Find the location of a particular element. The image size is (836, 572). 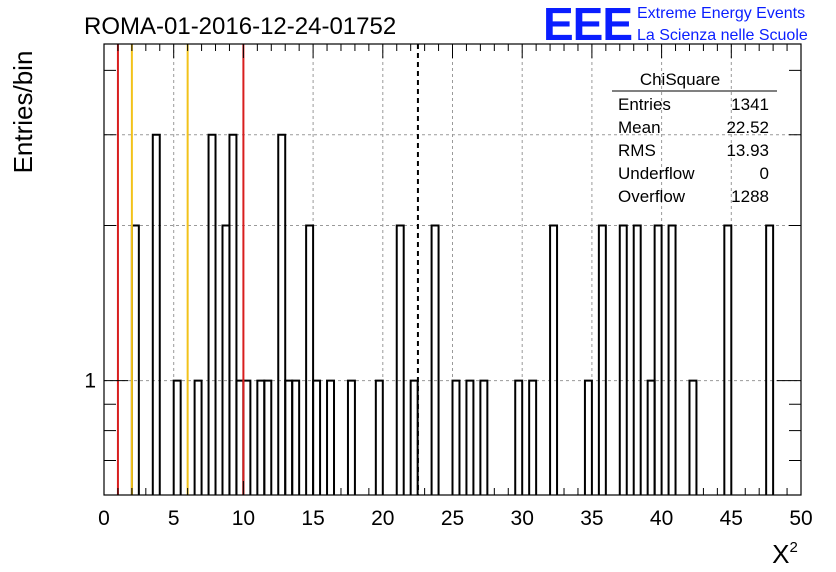

x-tick-label: 15 is located at coordinates (312, 518).